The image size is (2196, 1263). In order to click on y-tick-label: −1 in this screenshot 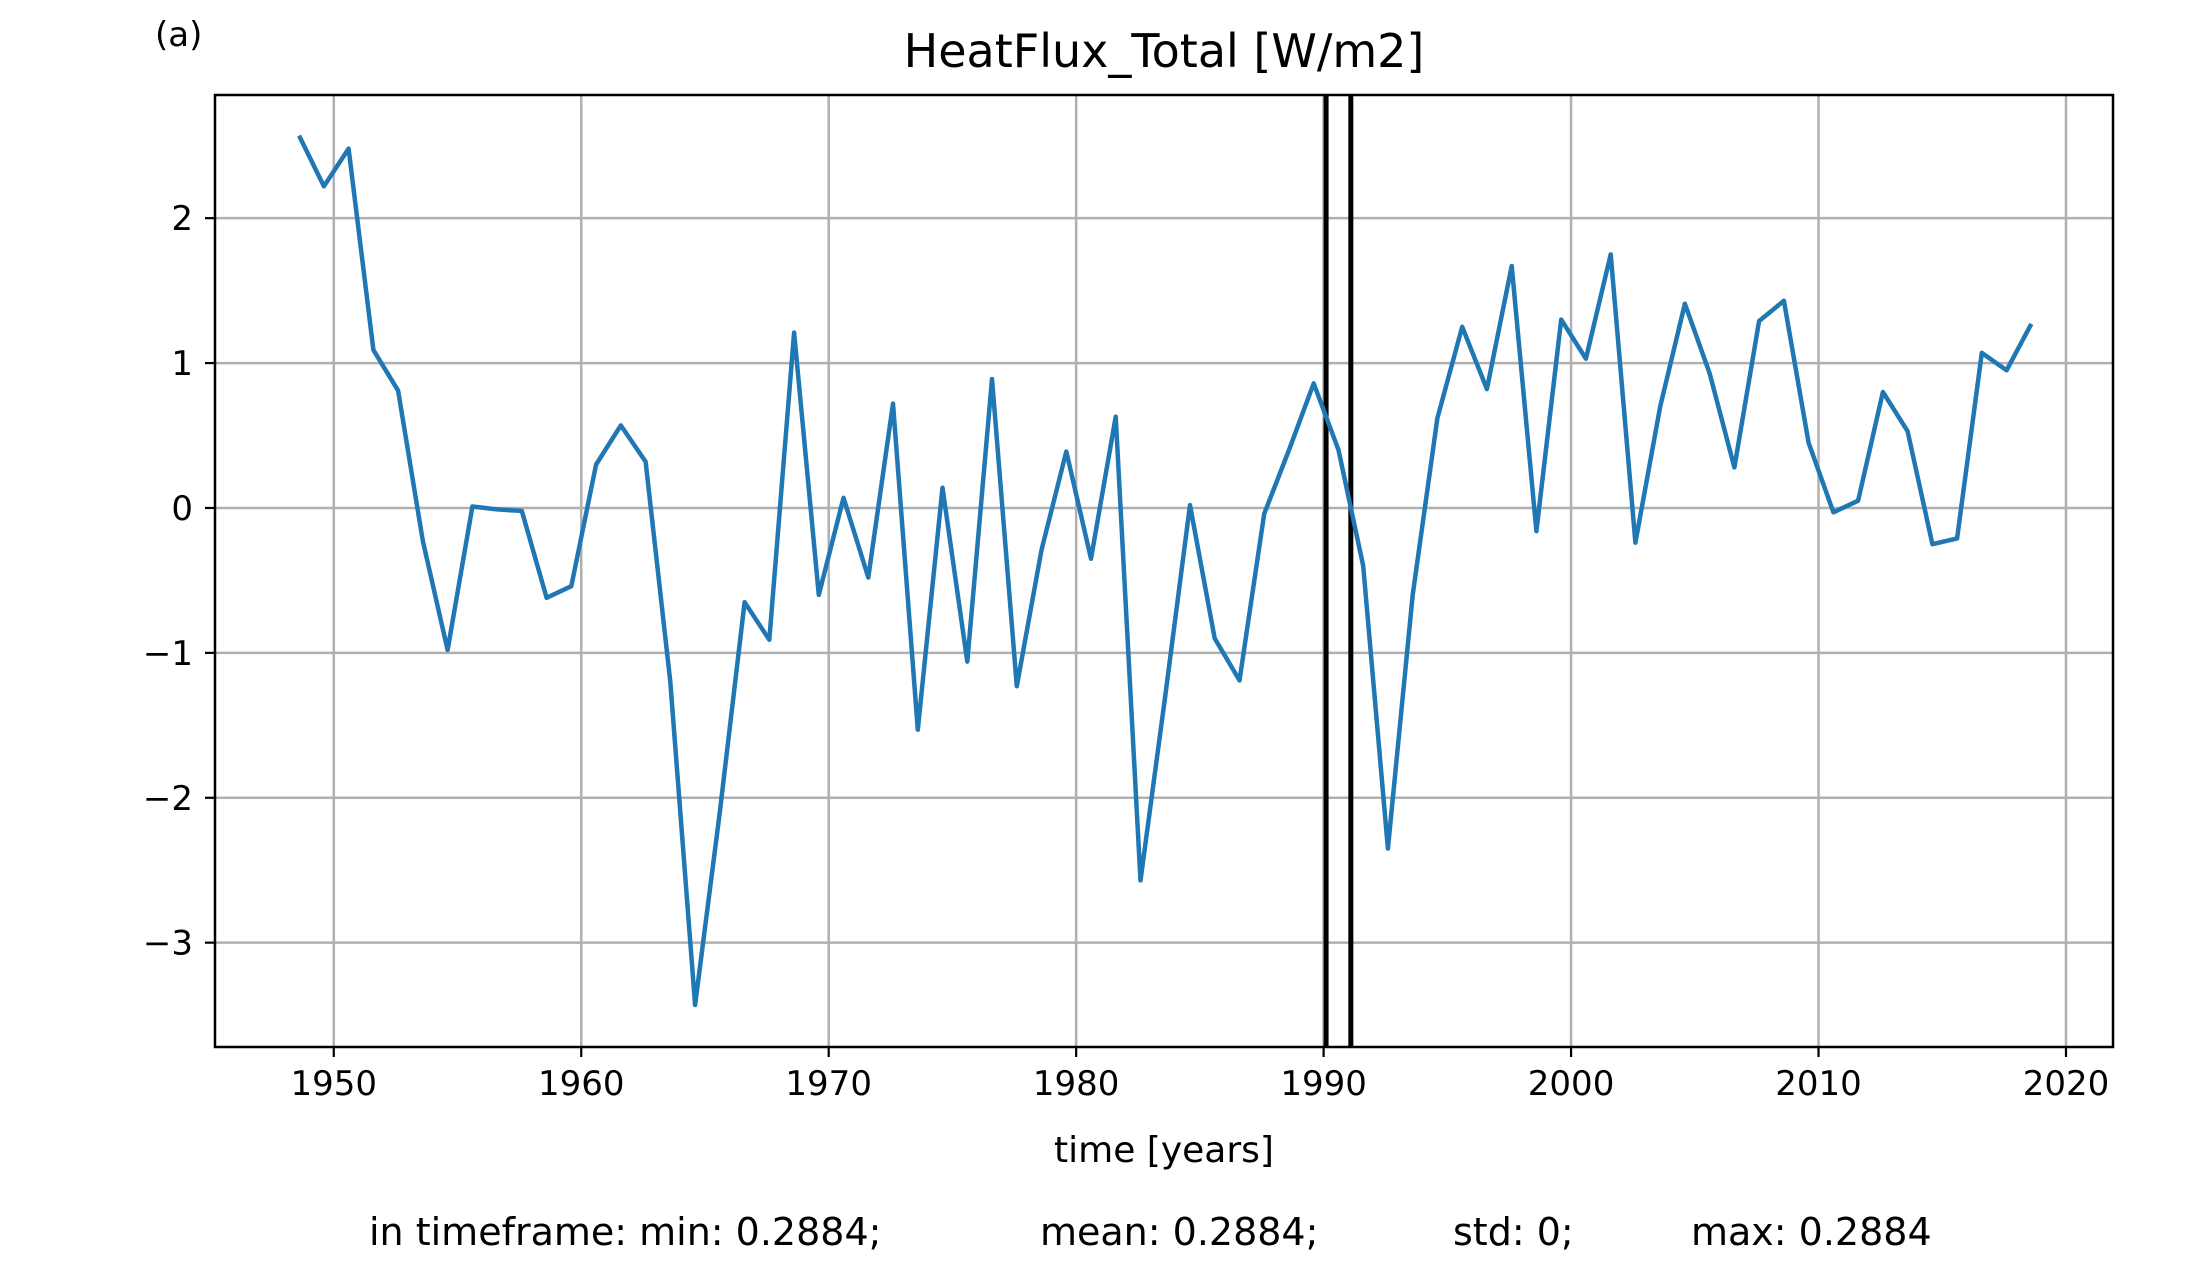, I will do `click(168, 654)`.